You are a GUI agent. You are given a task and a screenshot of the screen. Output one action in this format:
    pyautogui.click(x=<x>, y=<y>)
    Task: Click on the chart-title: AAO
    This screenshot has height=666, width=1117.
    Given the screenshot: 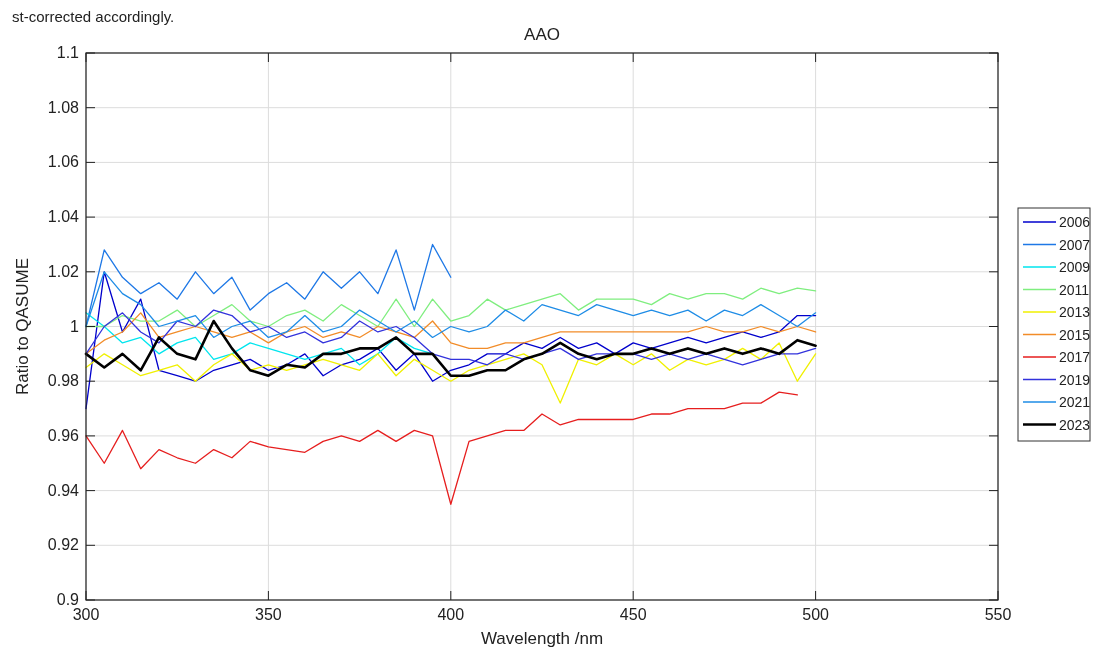 What is the action you would take?
    pyautogui.click(x=542, y=34)
    